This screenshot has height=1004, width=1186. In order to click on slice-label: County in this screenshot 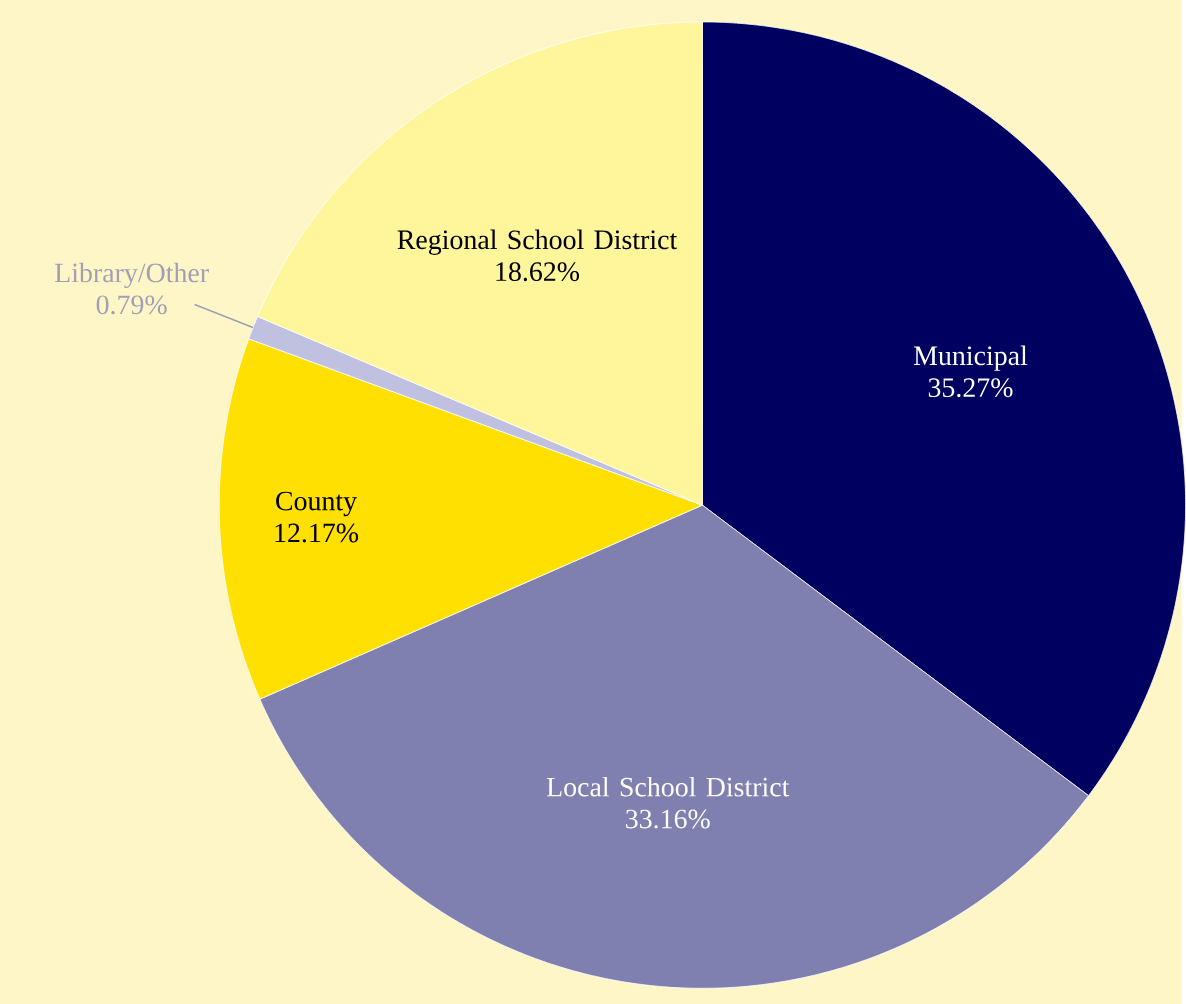, I will do `click(316, 504)`.